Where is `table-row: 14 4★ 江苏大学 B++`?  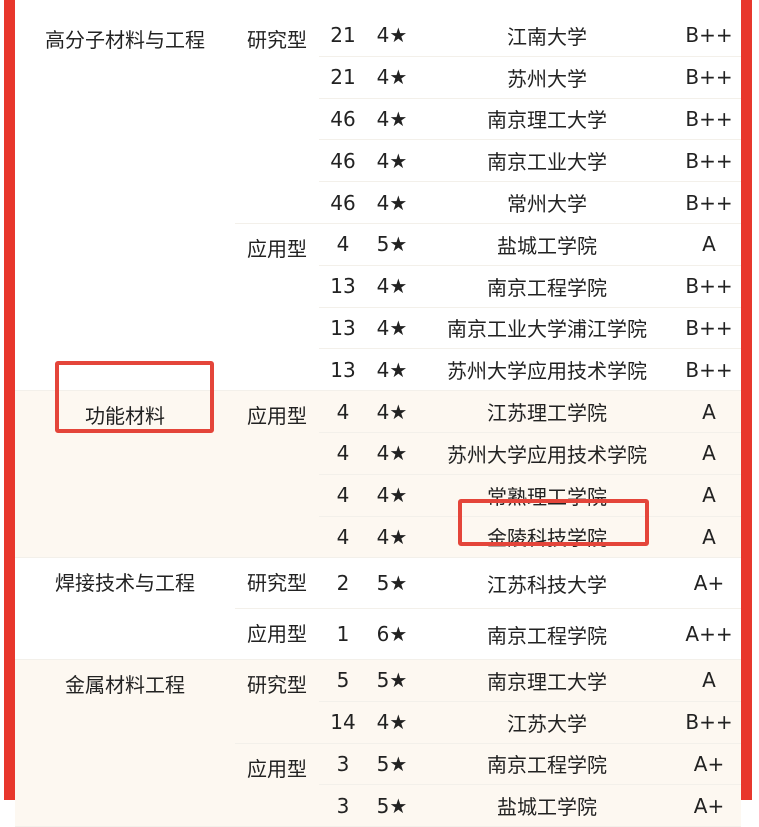 table-row: 14 4★ 江苏大学 B++ is located at coordinates (378, 722).